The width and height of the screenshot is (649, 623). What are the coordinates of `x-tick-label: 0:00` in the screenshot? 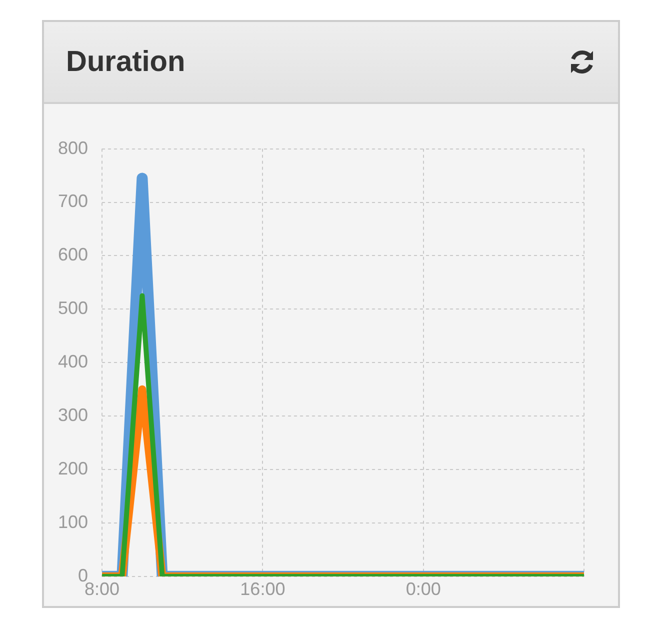 It's located at (423, 589).